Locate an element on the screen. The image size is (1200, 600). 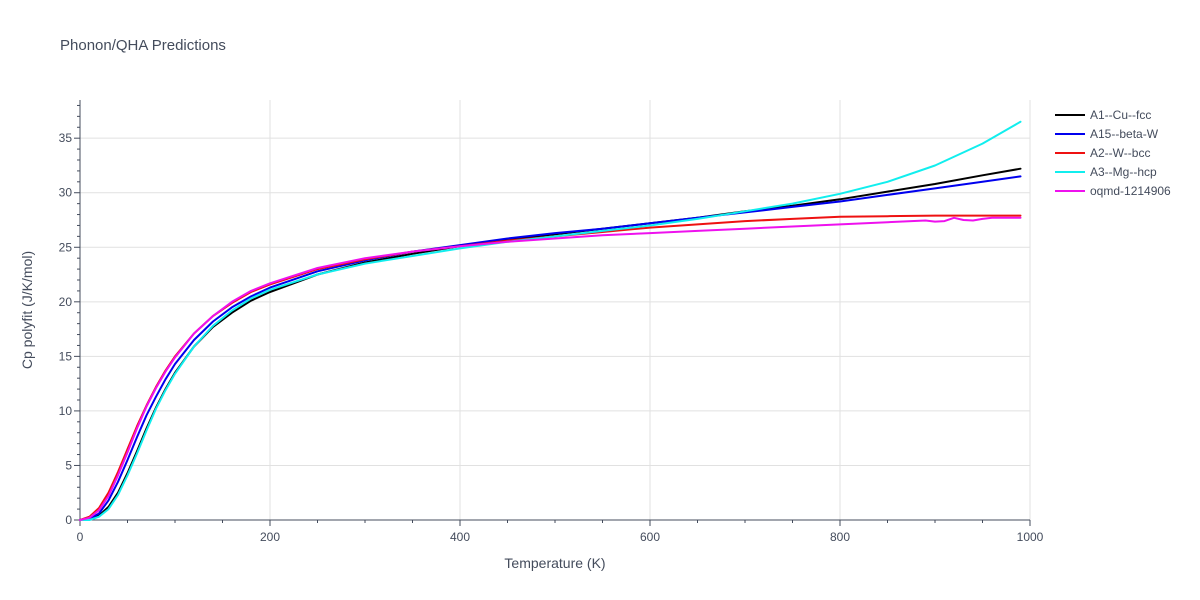
y-tick-label: 30 is located at coordinates (66, 193).